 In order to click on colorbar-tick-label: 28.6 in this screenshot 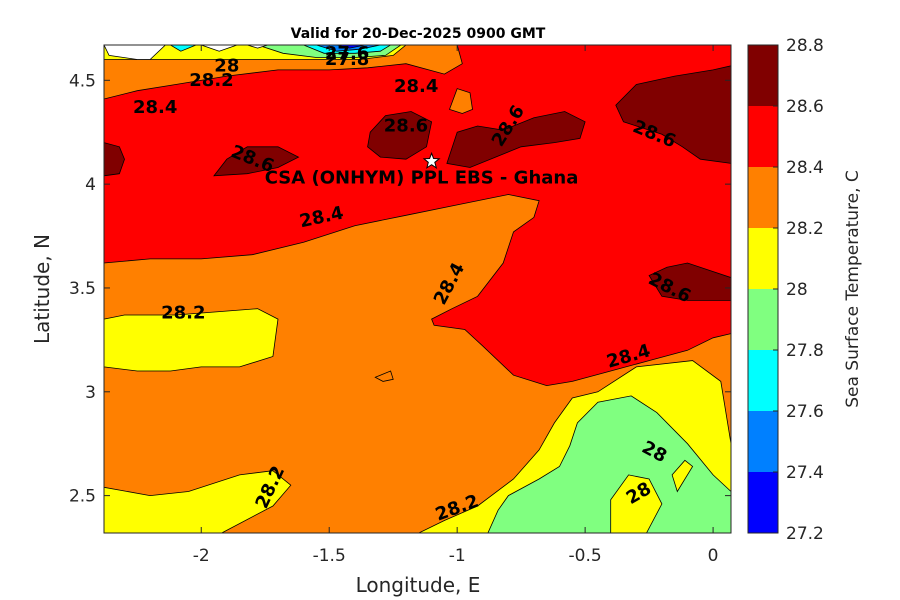, I will do `click(805, 107)`.